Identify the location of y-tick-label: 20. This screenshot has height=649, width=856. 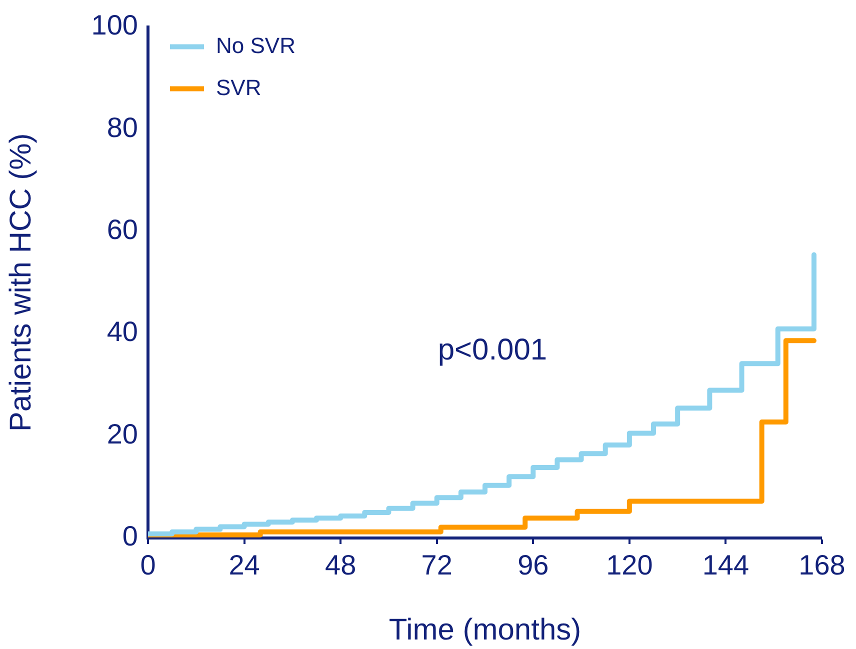
(122, 434).